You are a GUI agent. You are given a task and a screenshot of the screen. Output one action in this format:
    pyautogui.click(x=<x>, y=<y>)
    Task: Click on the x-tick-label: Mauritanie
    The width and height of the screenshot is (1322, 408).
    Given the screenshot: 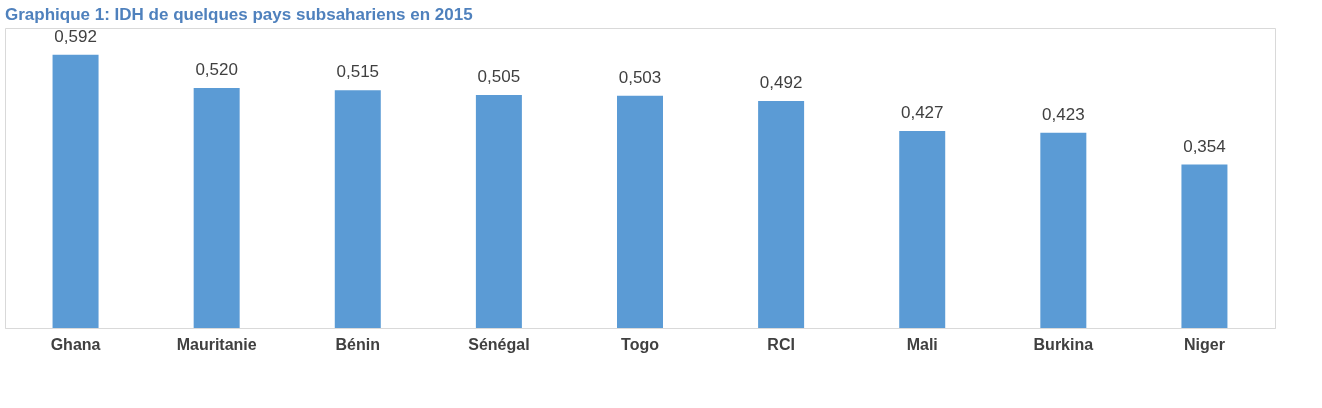 What is the action you would take?
    pyautogui.click(x=216, y=344)
    